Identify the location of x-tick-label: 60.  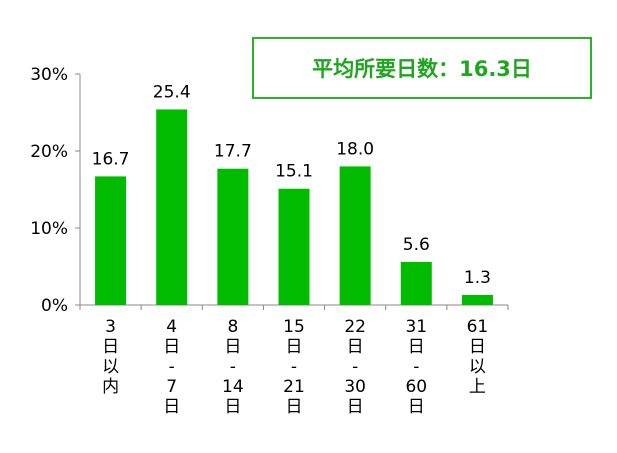
(416, 387).